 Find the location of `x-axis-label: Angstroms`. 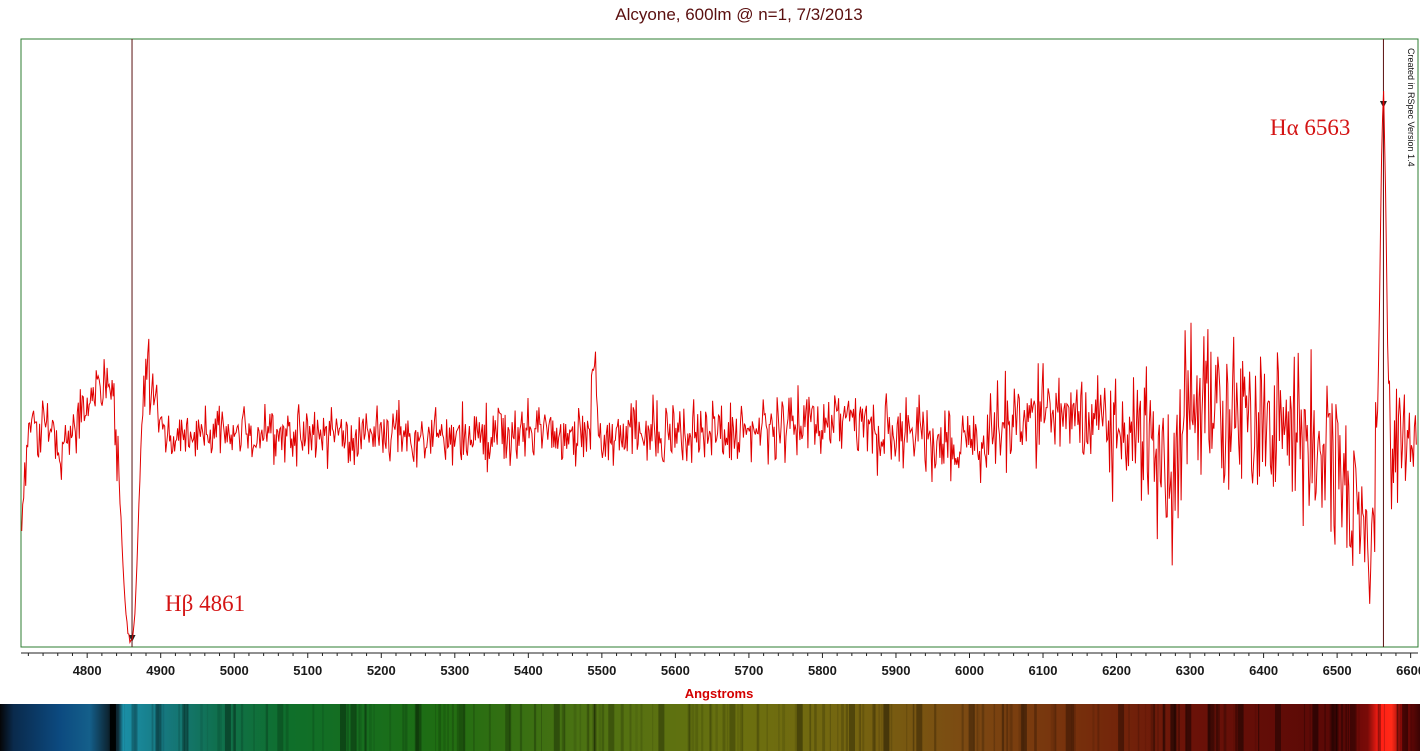

x-axis-label: Angstroms is located at coordinates (719, 693).